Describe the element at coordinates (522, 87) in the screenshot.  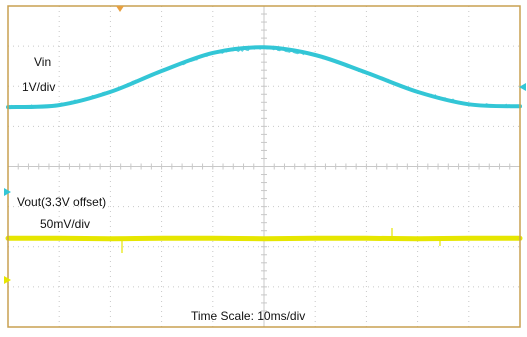
I see `trigger-level-marker` at that location.